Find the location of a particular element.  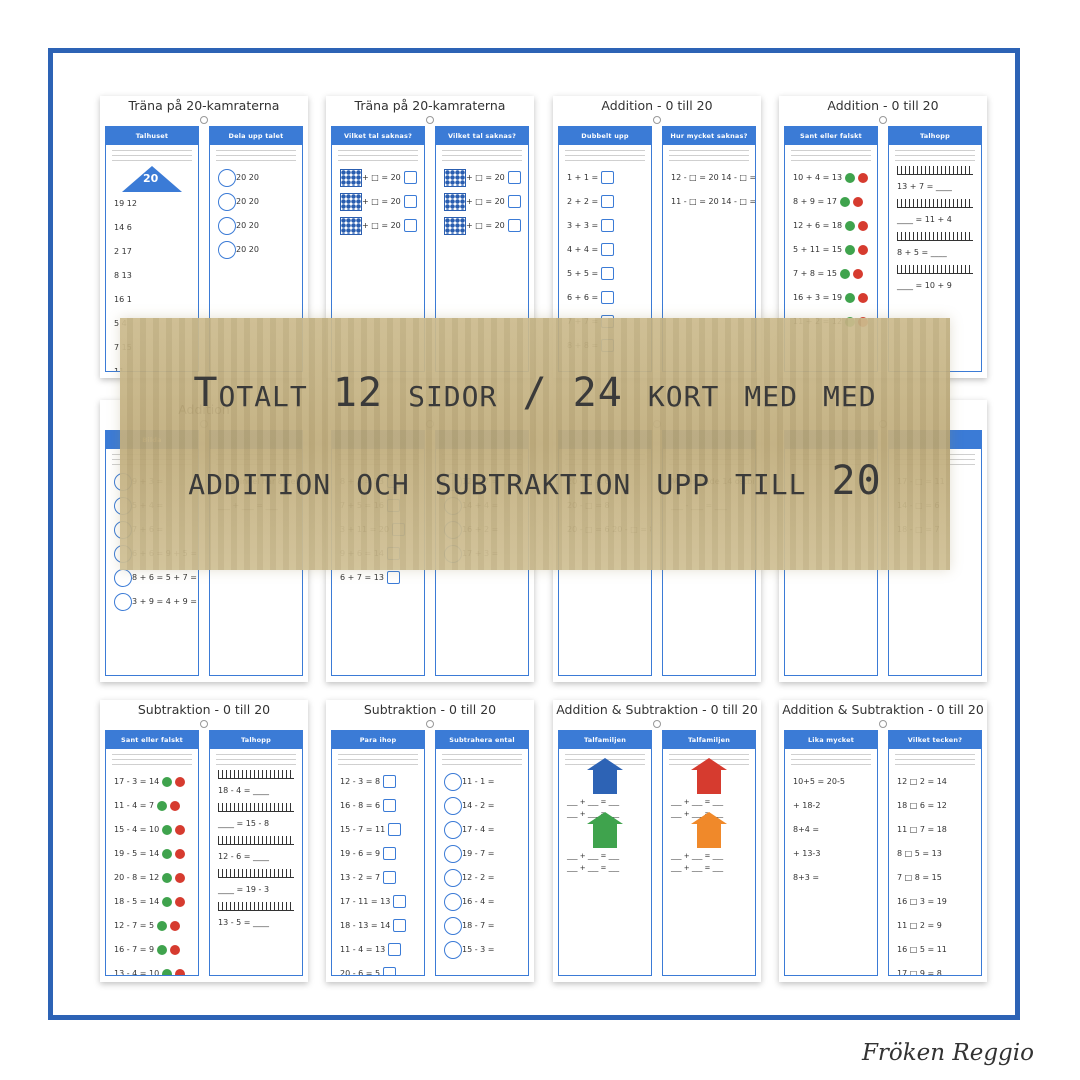

equation-row: 4 + 4 = is located at coordinates (605, 250).